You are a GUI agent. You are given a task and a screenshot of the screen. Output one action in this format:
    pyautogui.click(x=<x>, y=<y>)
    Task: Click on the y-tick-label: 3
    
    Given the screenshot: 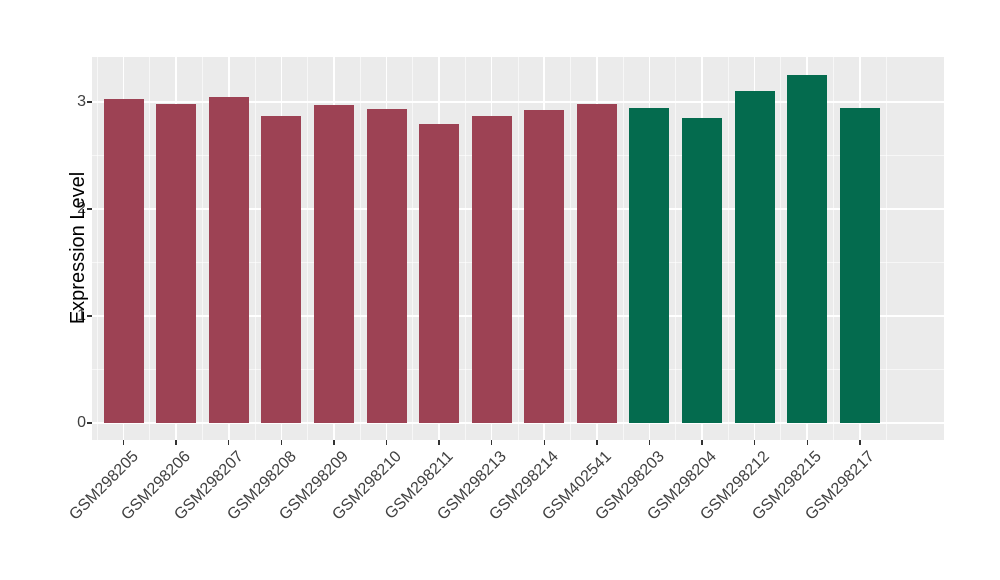 What is the action you would take?
    pyautogui.click(x=81, y=101)
    